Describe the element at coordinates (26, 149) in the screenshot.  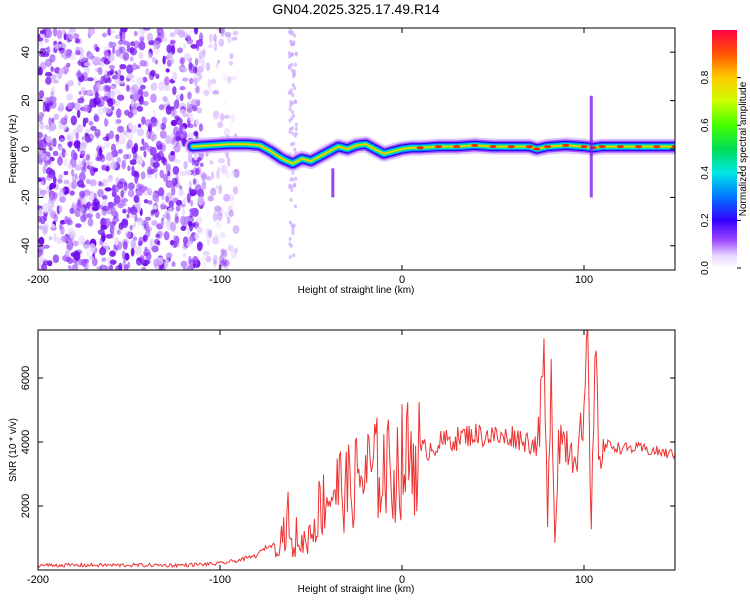
I see `y-tick-label: 0` at that location.